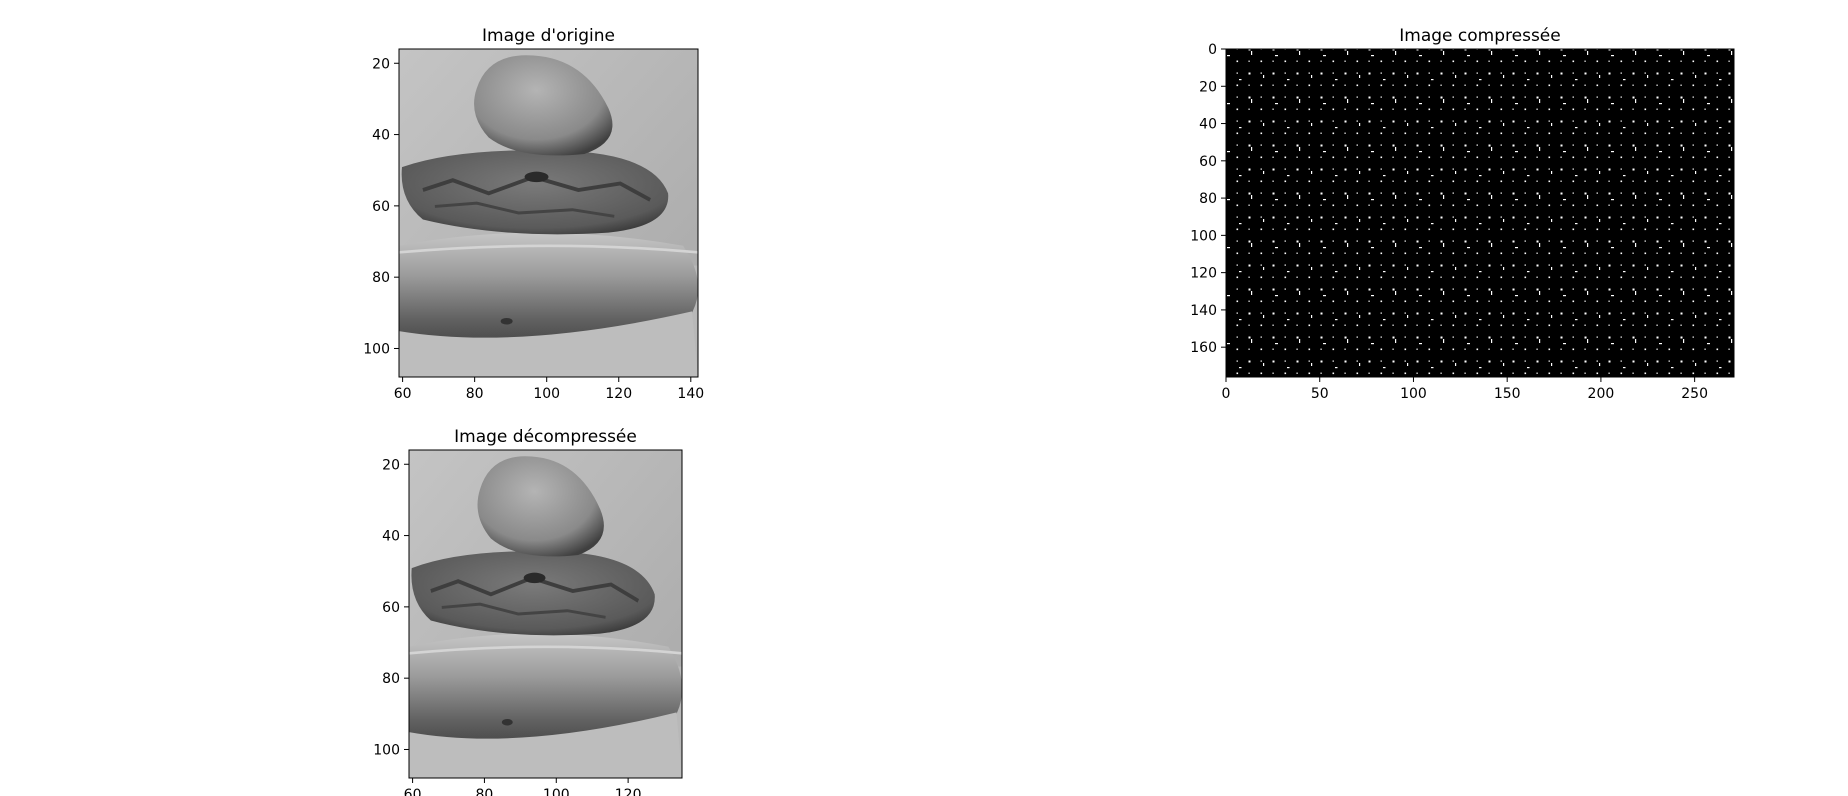  Describe the element at coordinates (1208, 162) in the screenshot. I see `compressed-ytick-label: 60` at that location.